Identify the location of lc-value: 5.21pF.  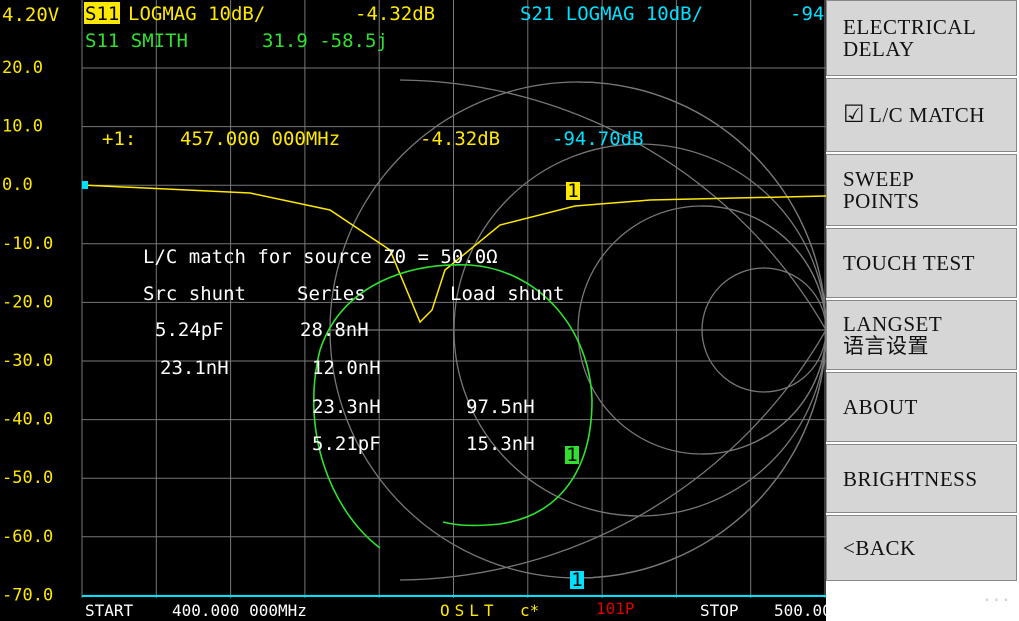
(346, 444).